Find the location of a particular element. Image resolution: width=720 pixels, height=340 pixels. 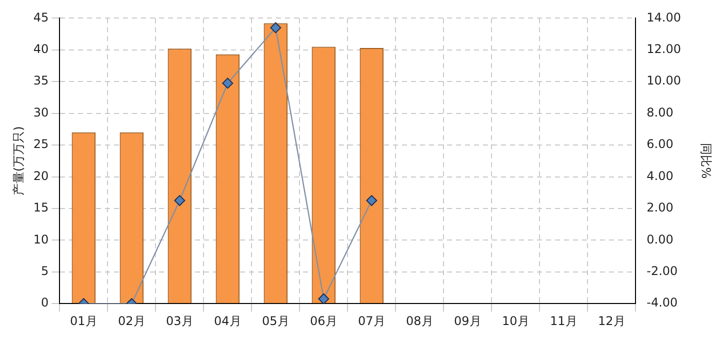

x-tick-label: 04月 is located at coordinates (228, 321).